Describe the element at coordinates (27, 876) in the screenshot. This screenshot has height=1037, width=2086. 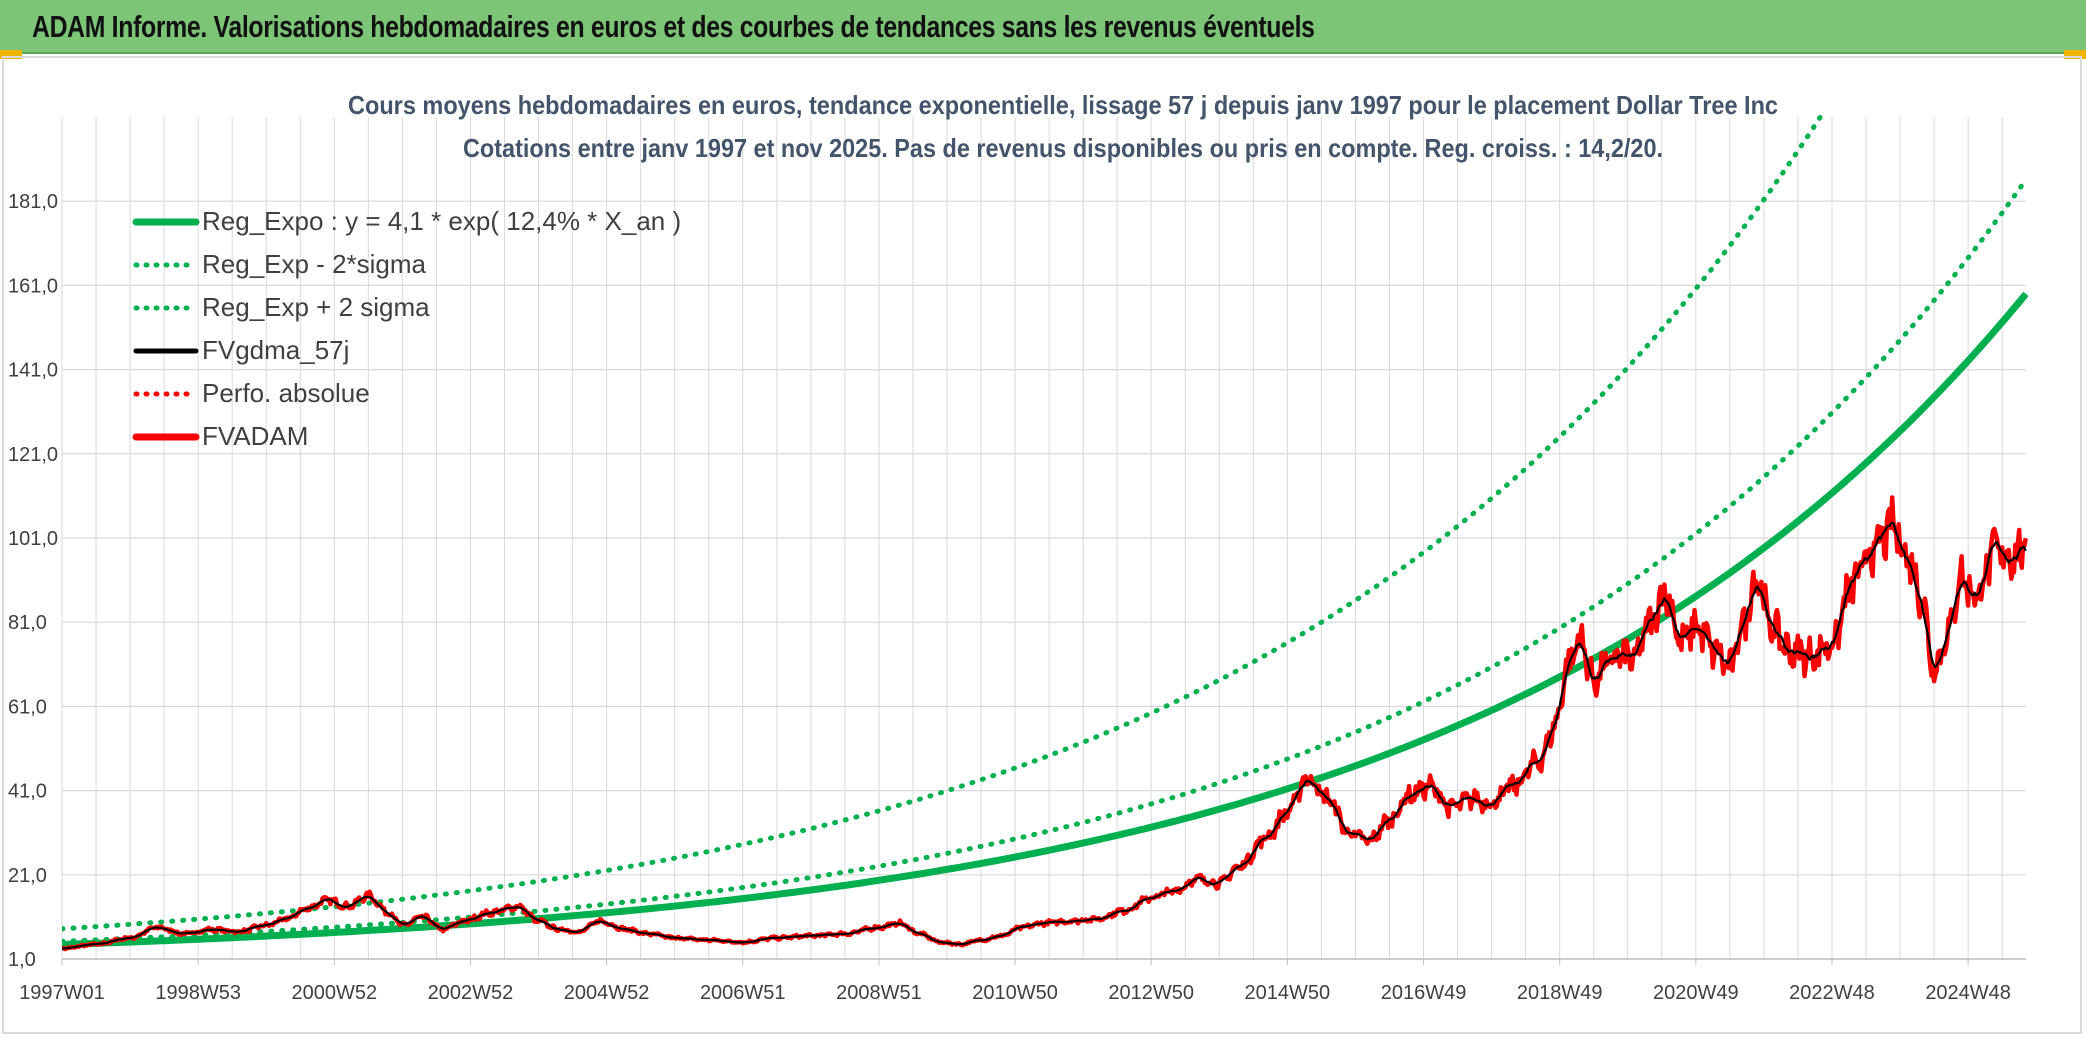
I see `y-tick-label: 21,0` at that location.